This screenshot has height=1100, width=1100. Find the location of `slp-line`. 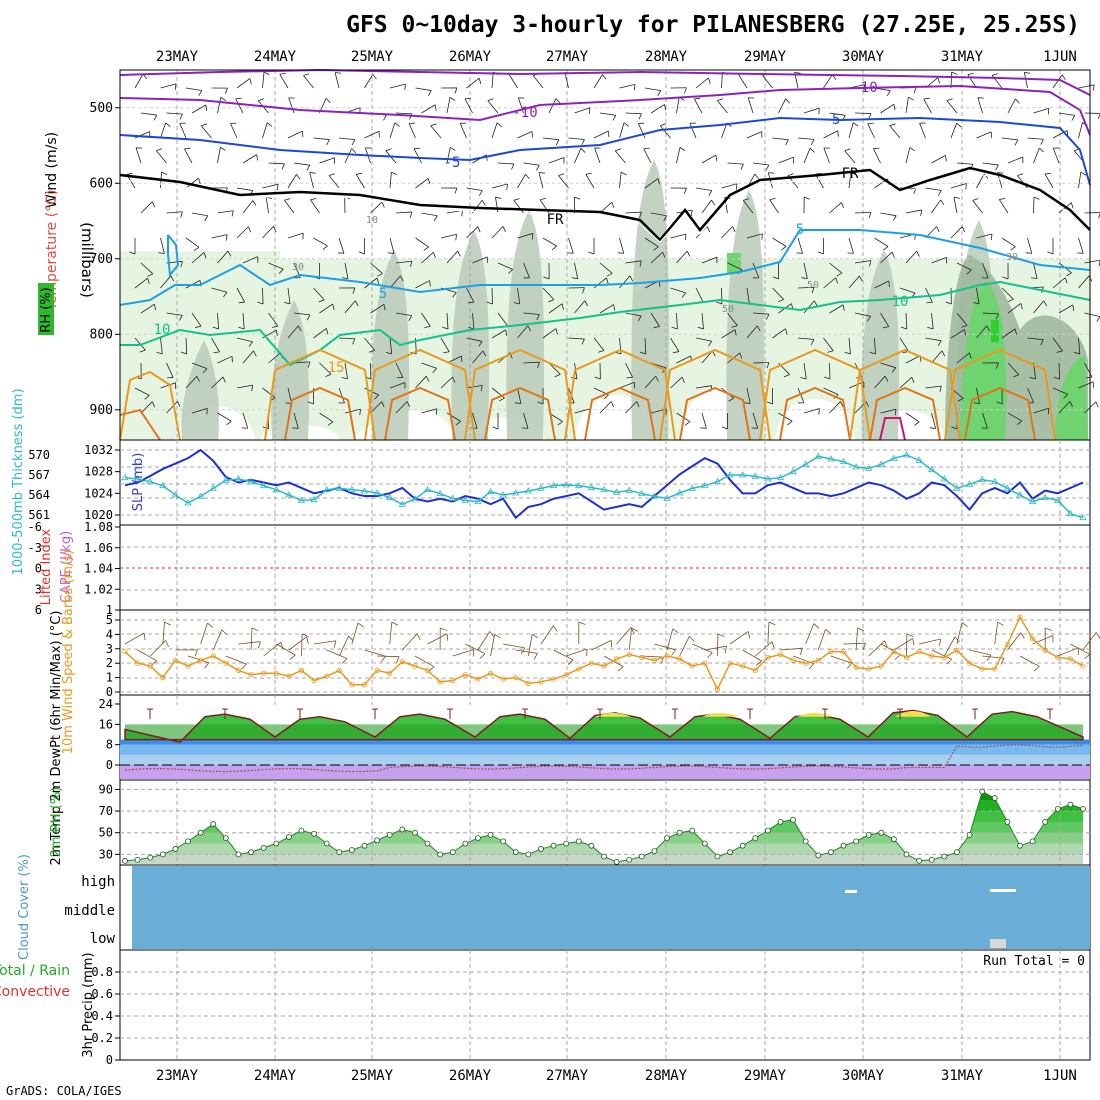

slp-line is located at coordinates (604, 484).